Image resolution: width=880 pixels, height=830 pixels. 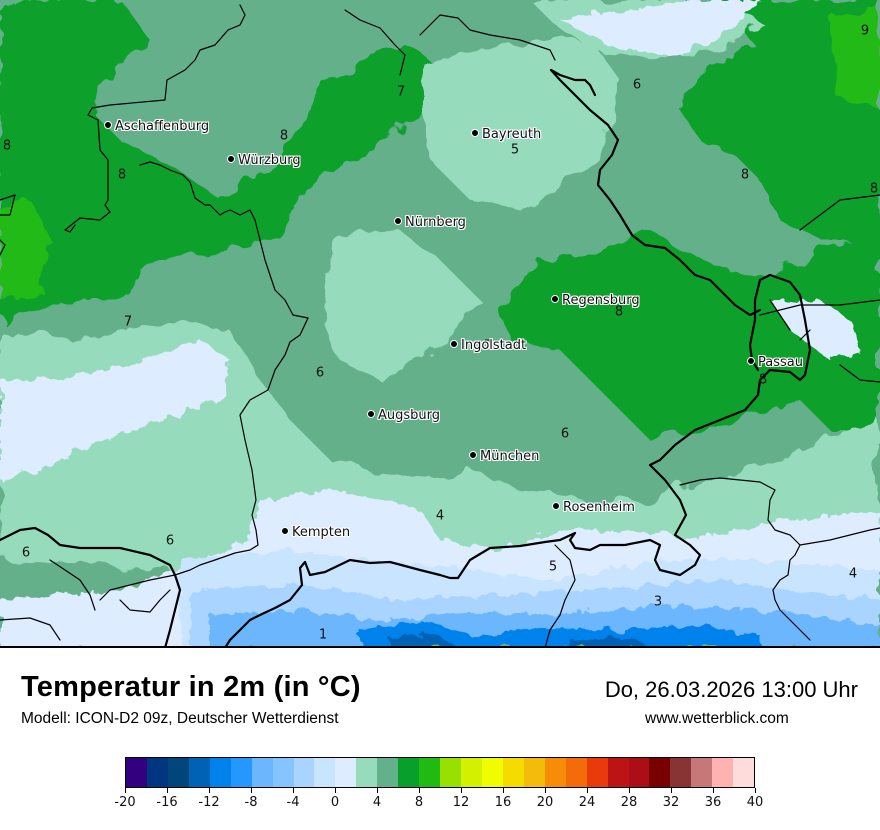 What do you see at coordinates (629, 802) in the screenshot?
I see `colorbar-tick-label: 28` at bounding box center [629, 802].